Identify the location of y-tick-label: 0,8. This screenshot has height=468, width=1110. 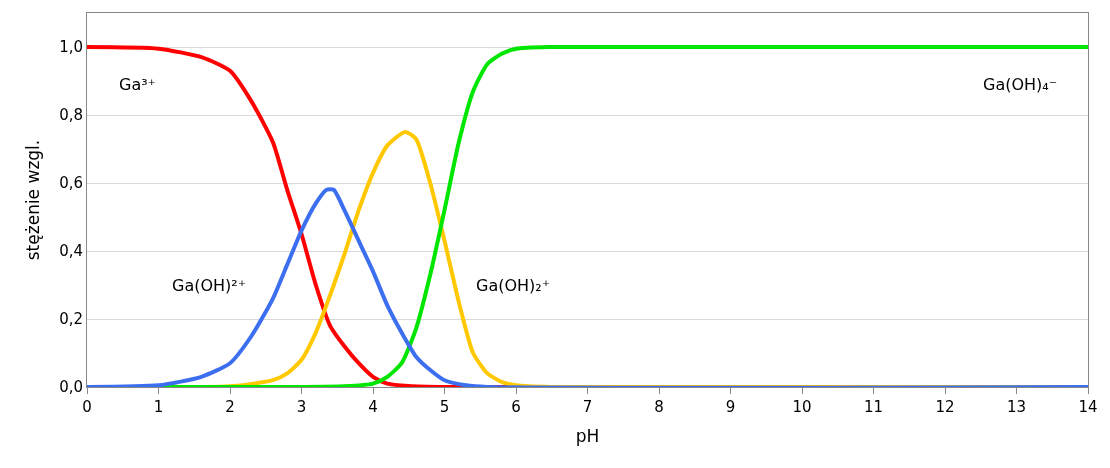
(71, 115).